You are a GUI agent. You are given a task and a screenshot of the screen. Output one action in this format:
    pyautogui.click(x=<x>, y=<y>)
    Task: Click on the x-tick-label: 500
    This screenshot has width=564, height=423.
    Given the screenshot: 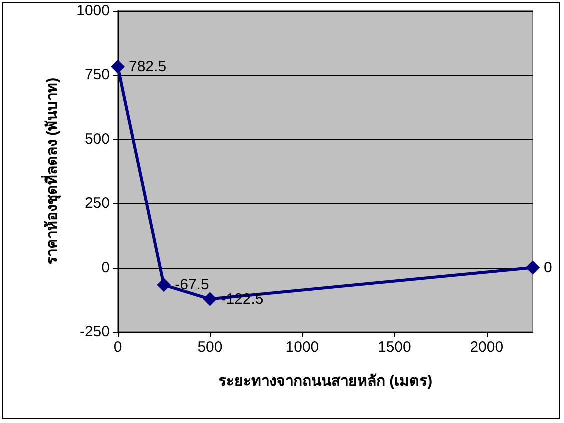 What is the action you would take?
    pyautogui.click(x=210, y=347)
    